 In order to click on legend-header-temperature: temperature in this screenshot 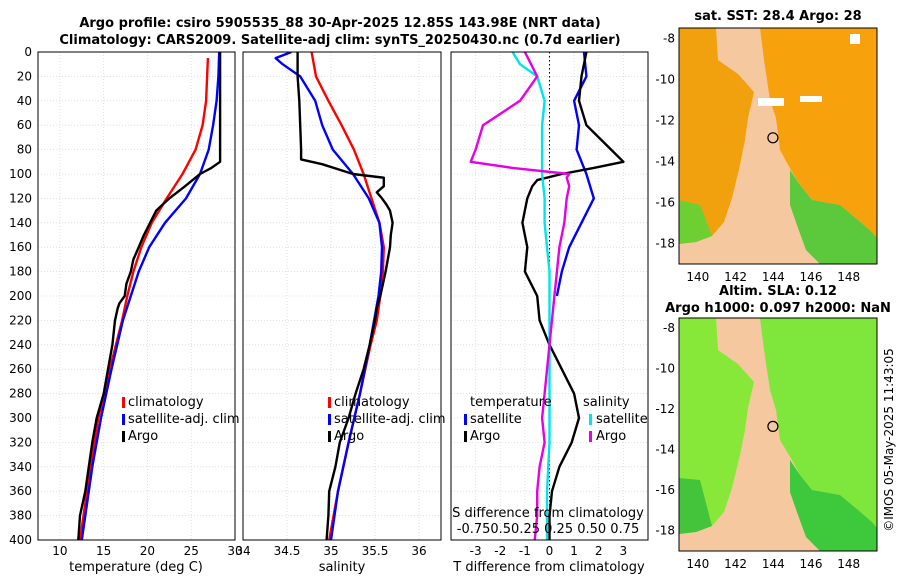, I will do `click(511, 402)`.